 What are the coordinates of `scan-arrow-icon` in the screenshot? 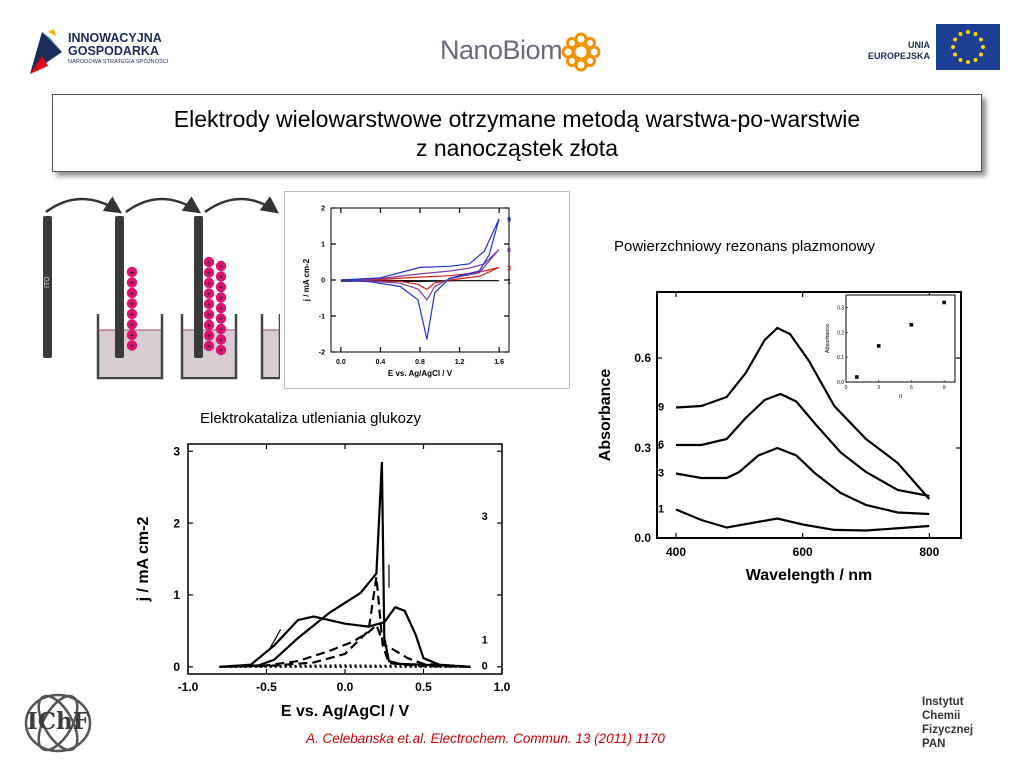 It's located at (275, 639).